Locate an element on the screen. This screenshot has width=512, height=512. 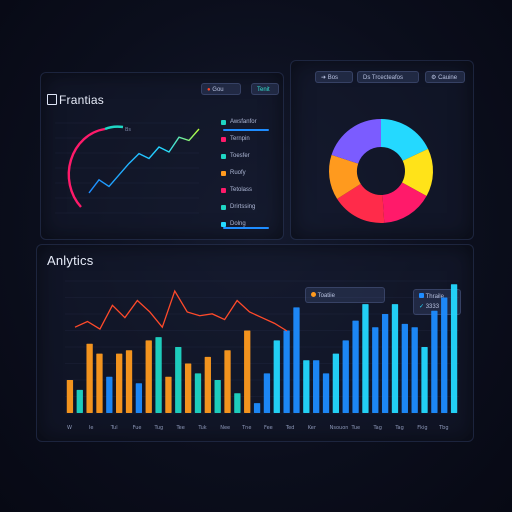
distribution-panel: ➜ Bos Ds Trcecteafos ⚙ Cauine is located at coordinates (382, 150).